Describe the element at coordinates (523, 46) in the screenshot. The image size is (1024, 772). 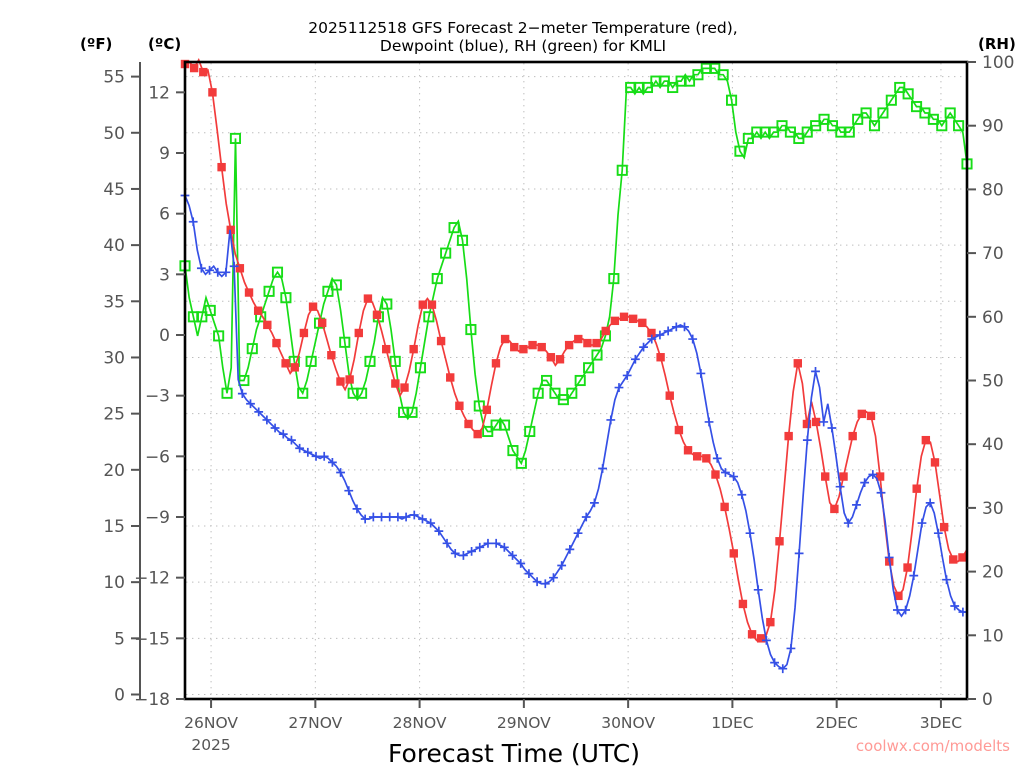
I see `chart-title-line2: Dewpoint (blue), RH (green) for KMLI` at that location.